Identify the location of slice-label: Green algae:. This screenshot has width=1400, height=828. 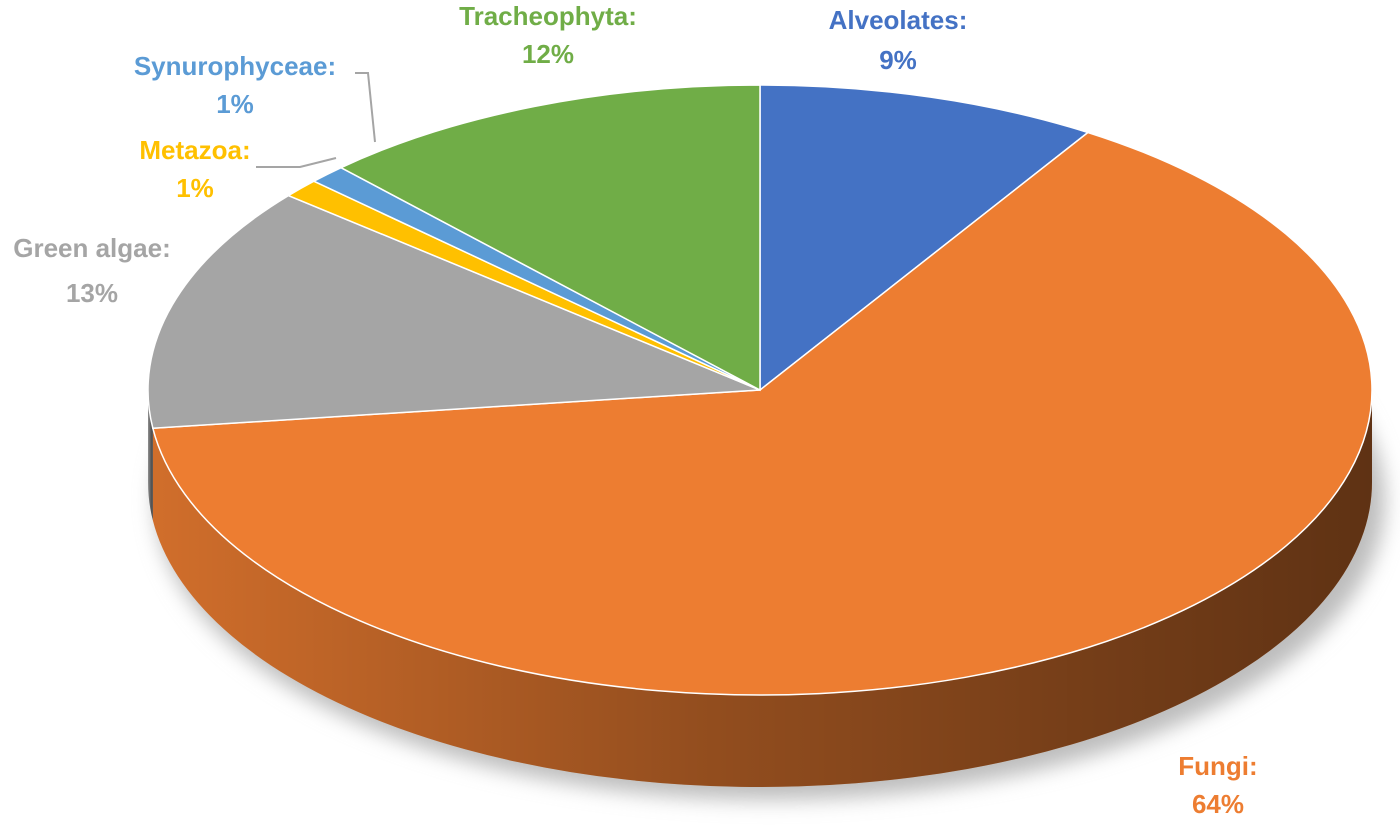
(92, 248).